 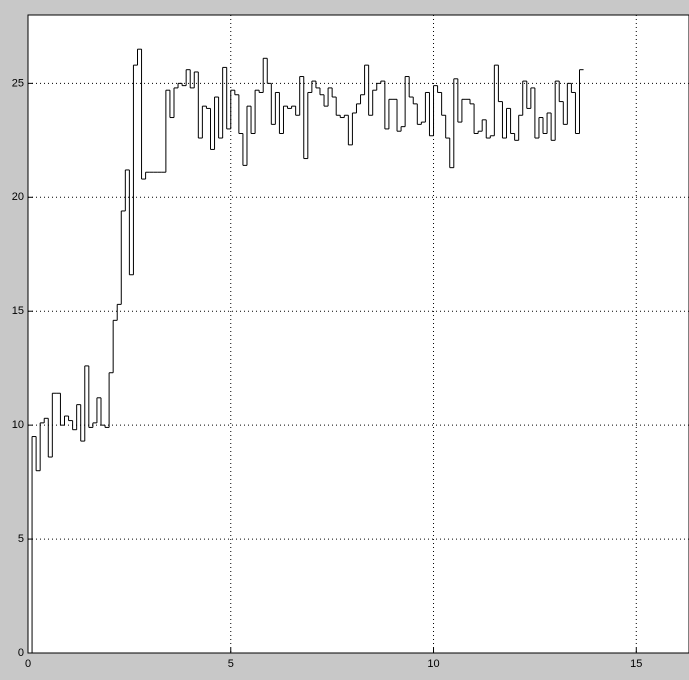 What do you see at coordinates (18, 83) in the screenshot?
I see `y-tick-label: 25` at bounding box center [18, 83].